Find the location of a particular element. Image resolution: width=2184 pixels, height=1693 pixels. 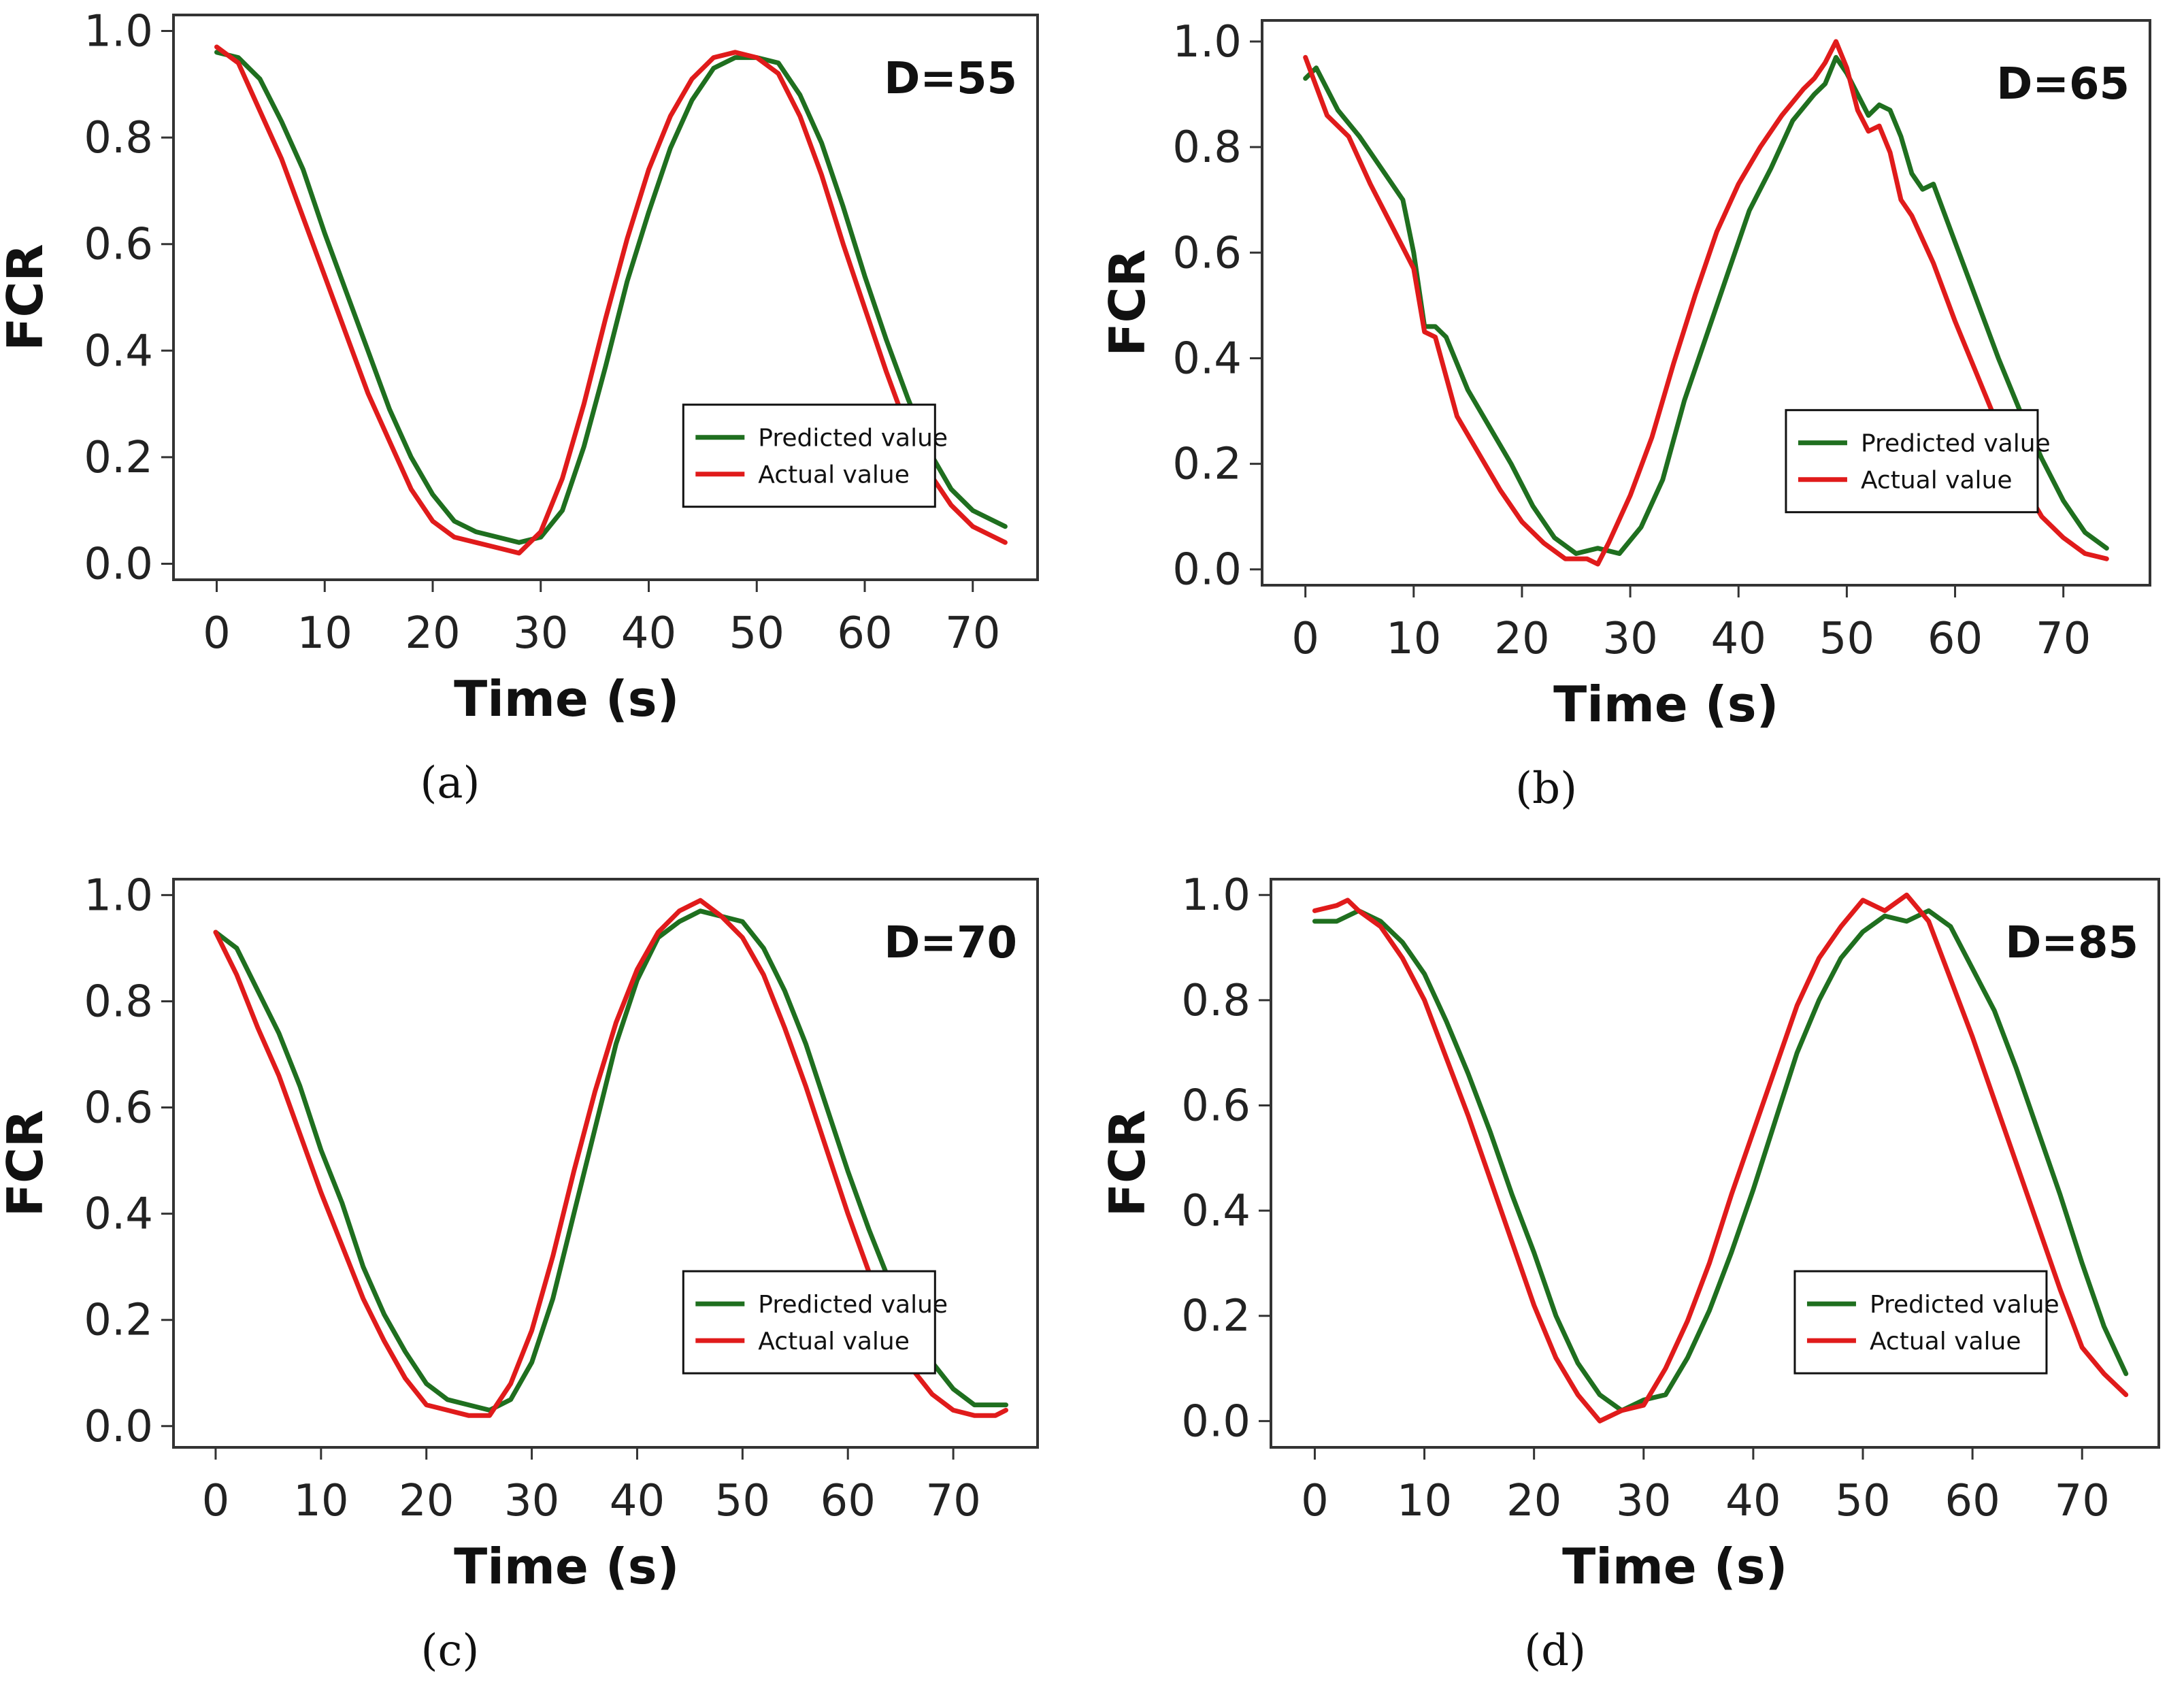

d-annotation: D=65 is located at coordinates (2063, 84).